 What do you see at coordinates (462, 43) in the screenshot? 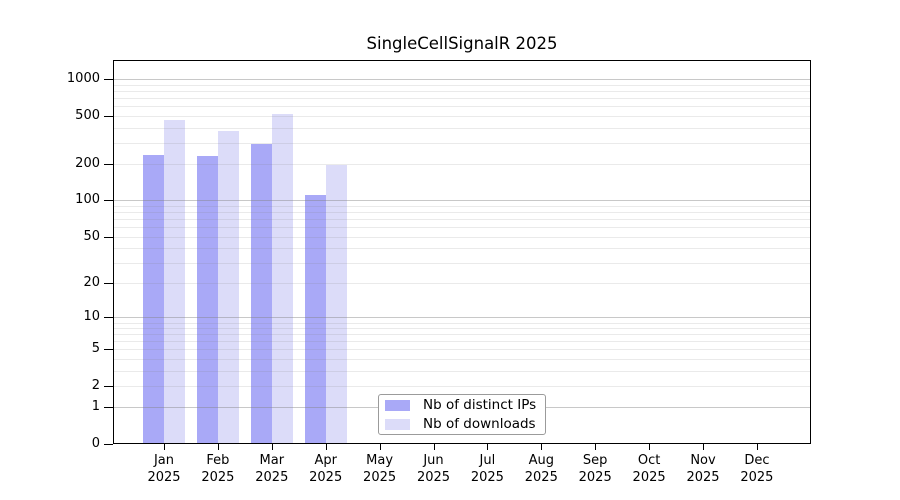
I see `chart-title: SingleCellSignalR 2025` at bounding box center [462, 43].